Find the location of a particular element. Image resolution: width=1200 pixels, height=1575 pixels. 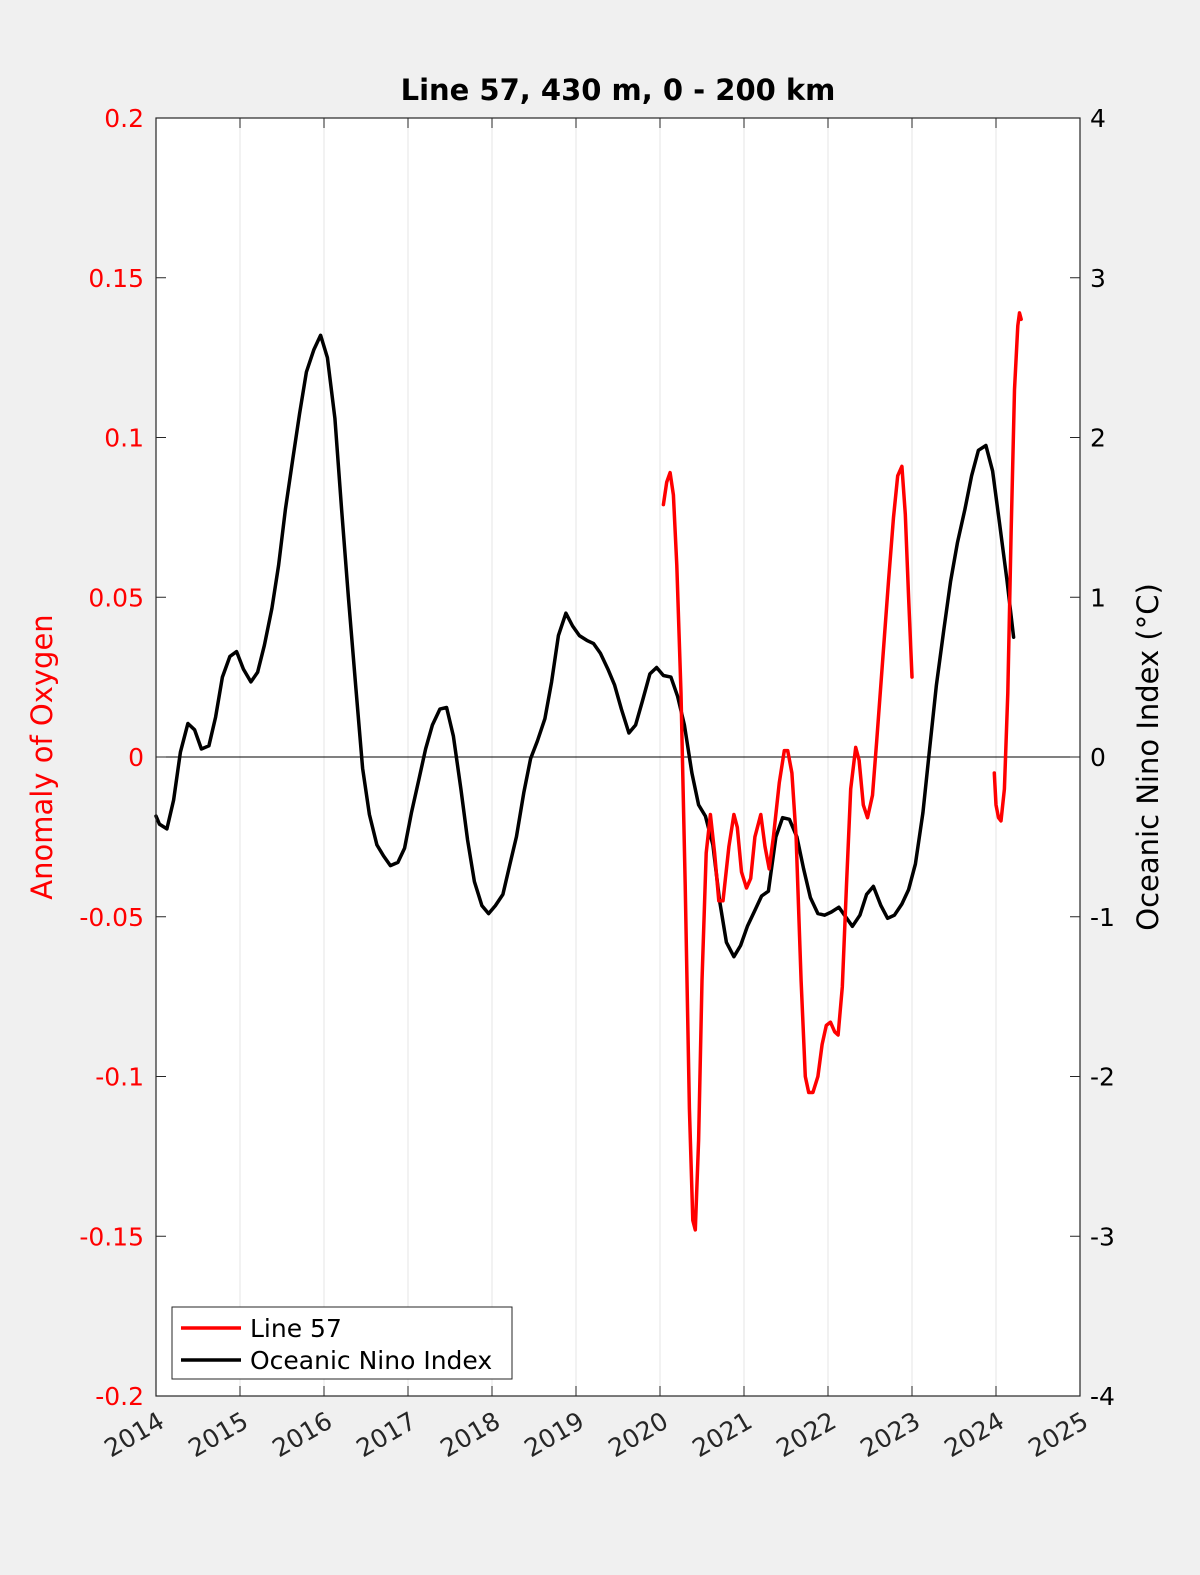

y-right-tick-label: 4 is located at coordinates (1098, 118).